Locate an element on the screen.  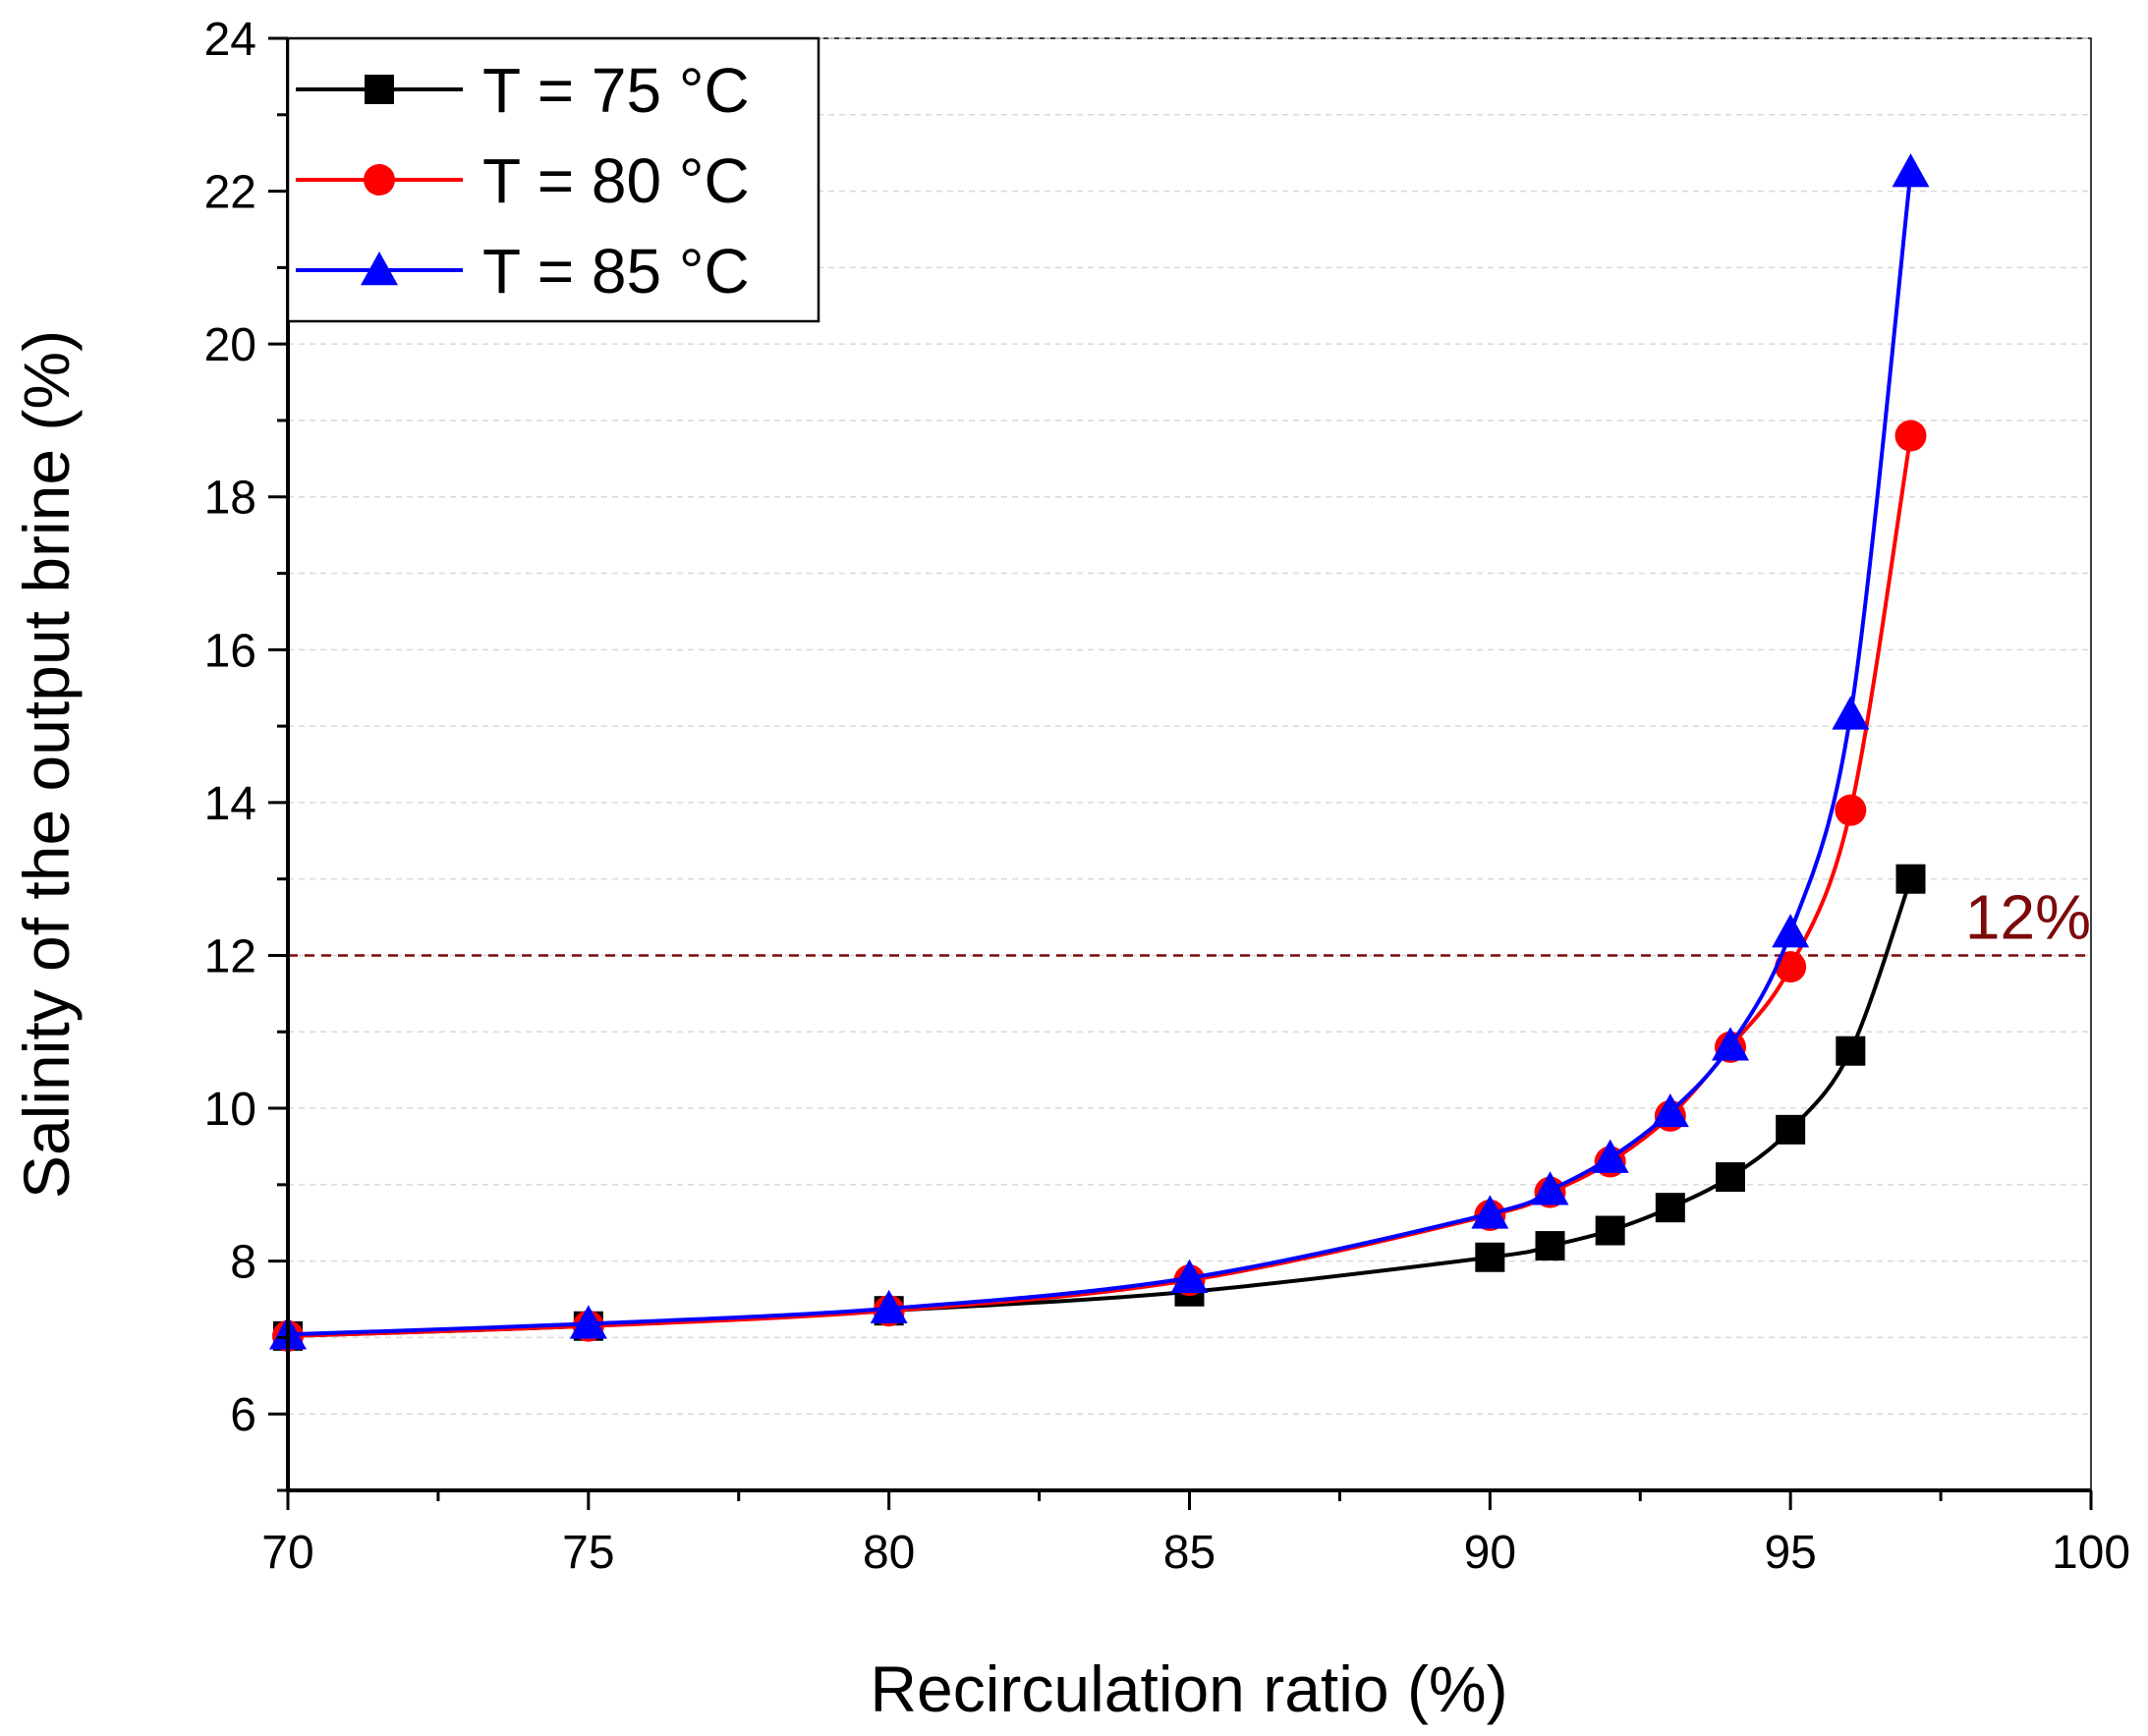
y-tick-label: 8 is located at coordinates (243, 1263).